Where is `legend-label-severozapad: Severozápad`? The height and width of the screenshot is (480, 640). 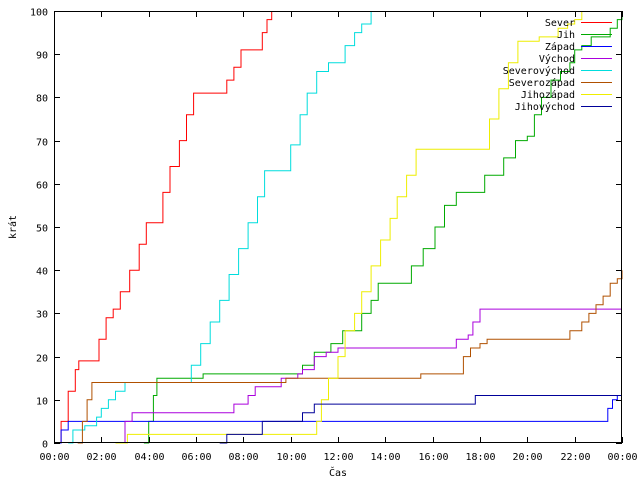 legend-label-severozapad: Severozápad is located at coordinates (542, 83).